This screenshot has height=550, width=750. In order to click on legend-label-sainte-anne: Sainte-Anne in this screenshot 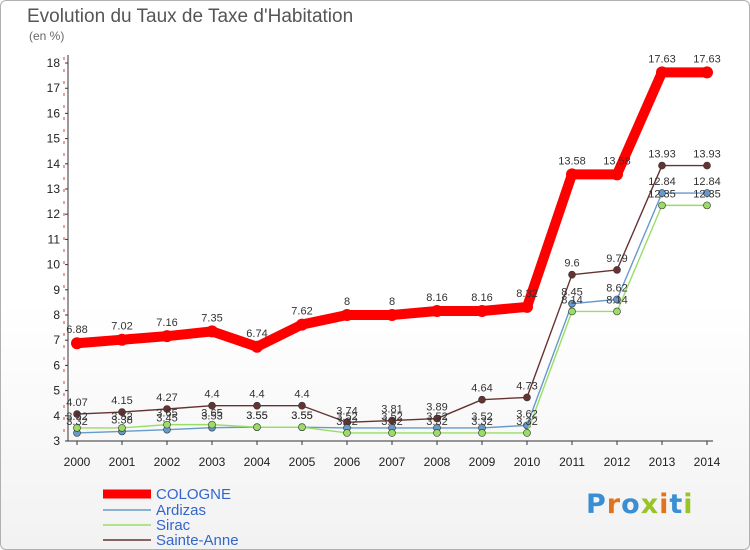, I will do `click(197, 540)`.